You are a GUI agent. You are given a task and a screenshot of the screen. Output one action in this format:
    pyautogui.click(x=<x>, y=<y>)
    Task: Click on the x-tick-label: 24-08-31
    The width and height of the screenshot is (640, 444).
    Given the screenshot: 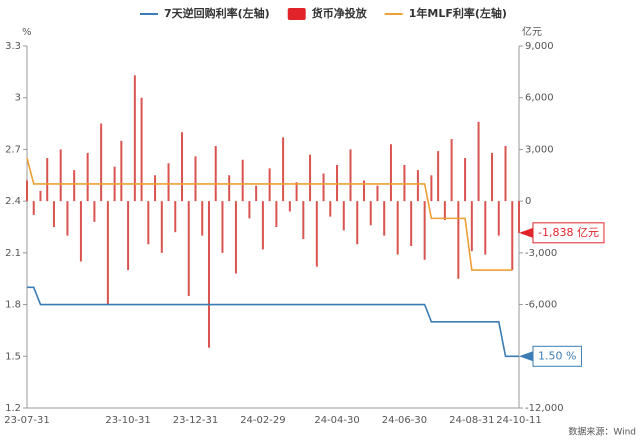 What is the action you would take?
    pyautogui.click(x=471, y=420)
    